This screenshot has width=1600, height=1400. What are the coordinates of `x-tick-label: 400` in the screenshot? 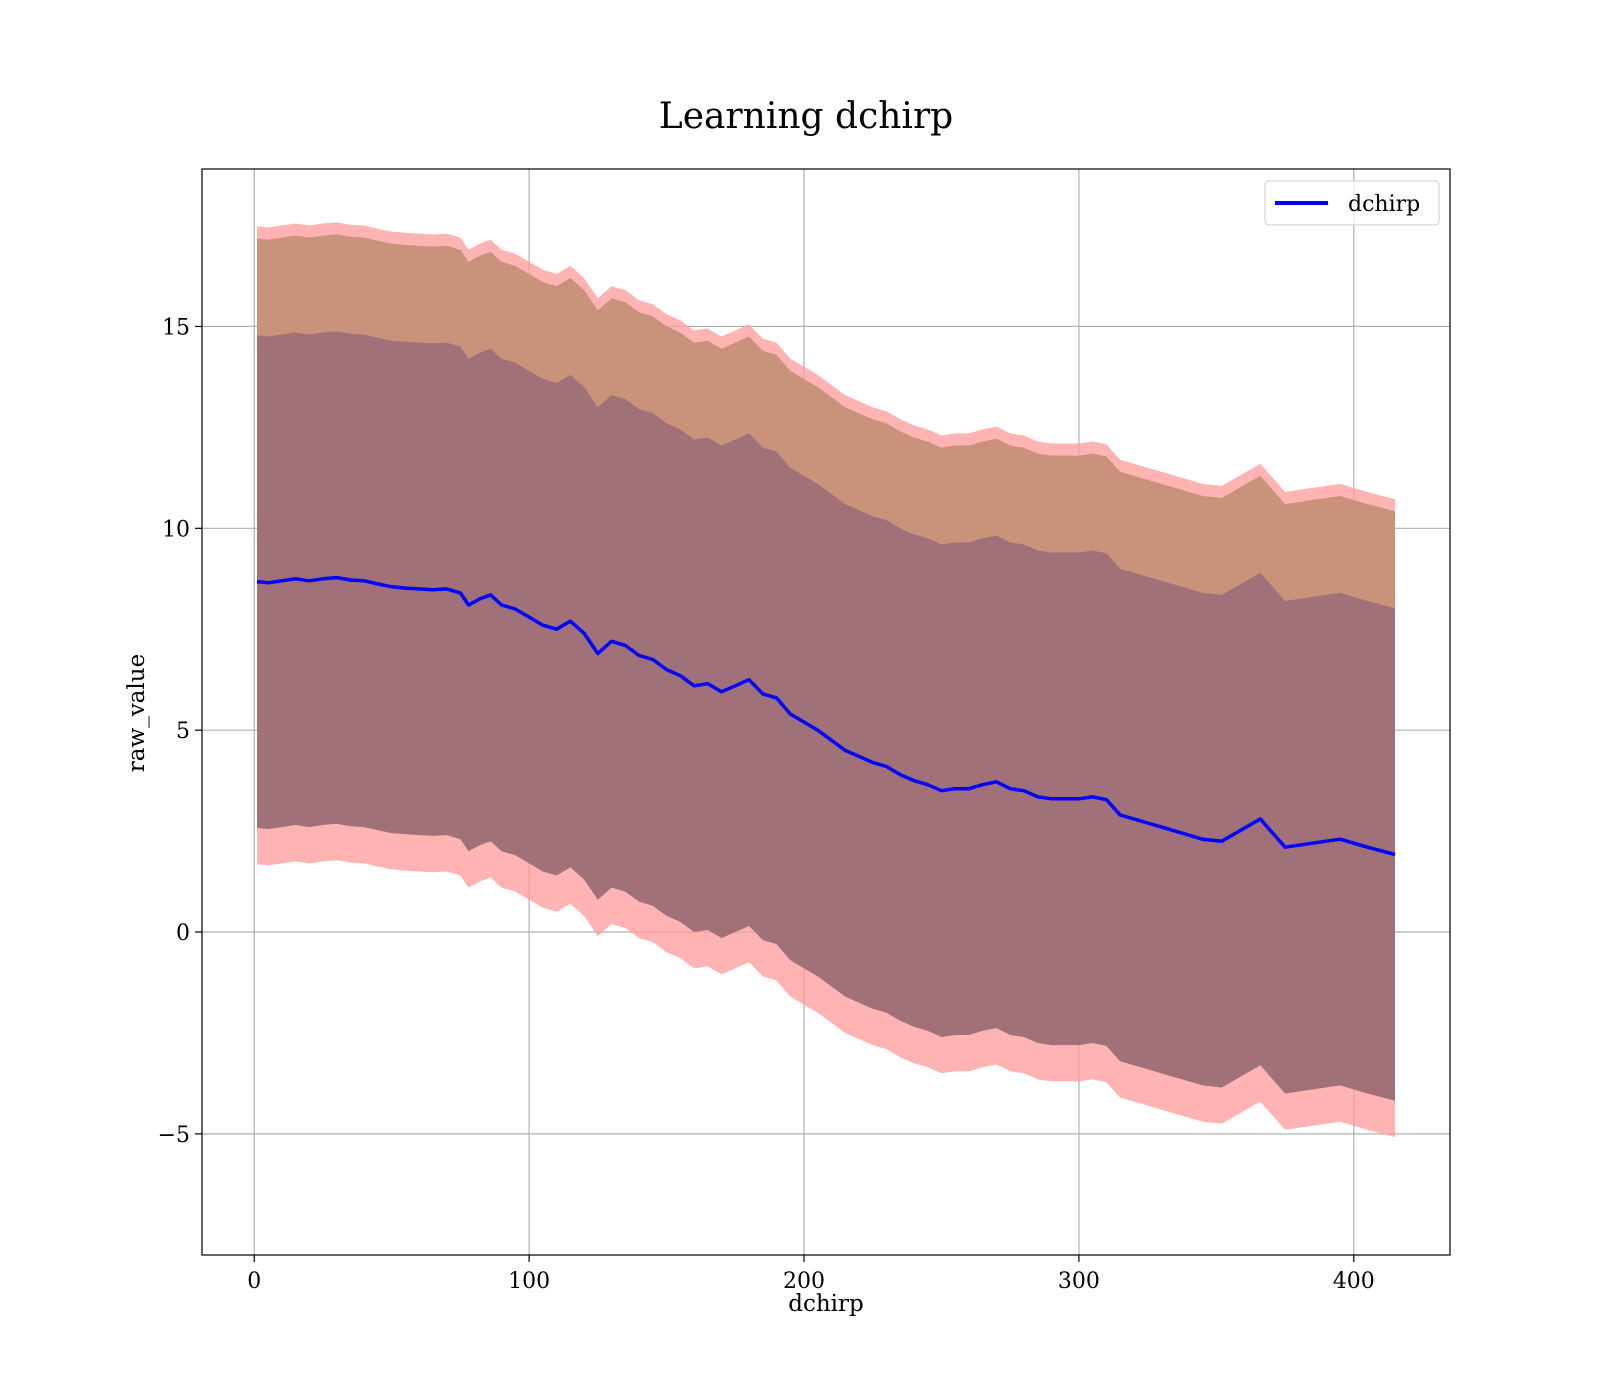 It's located at (1354, 1281).